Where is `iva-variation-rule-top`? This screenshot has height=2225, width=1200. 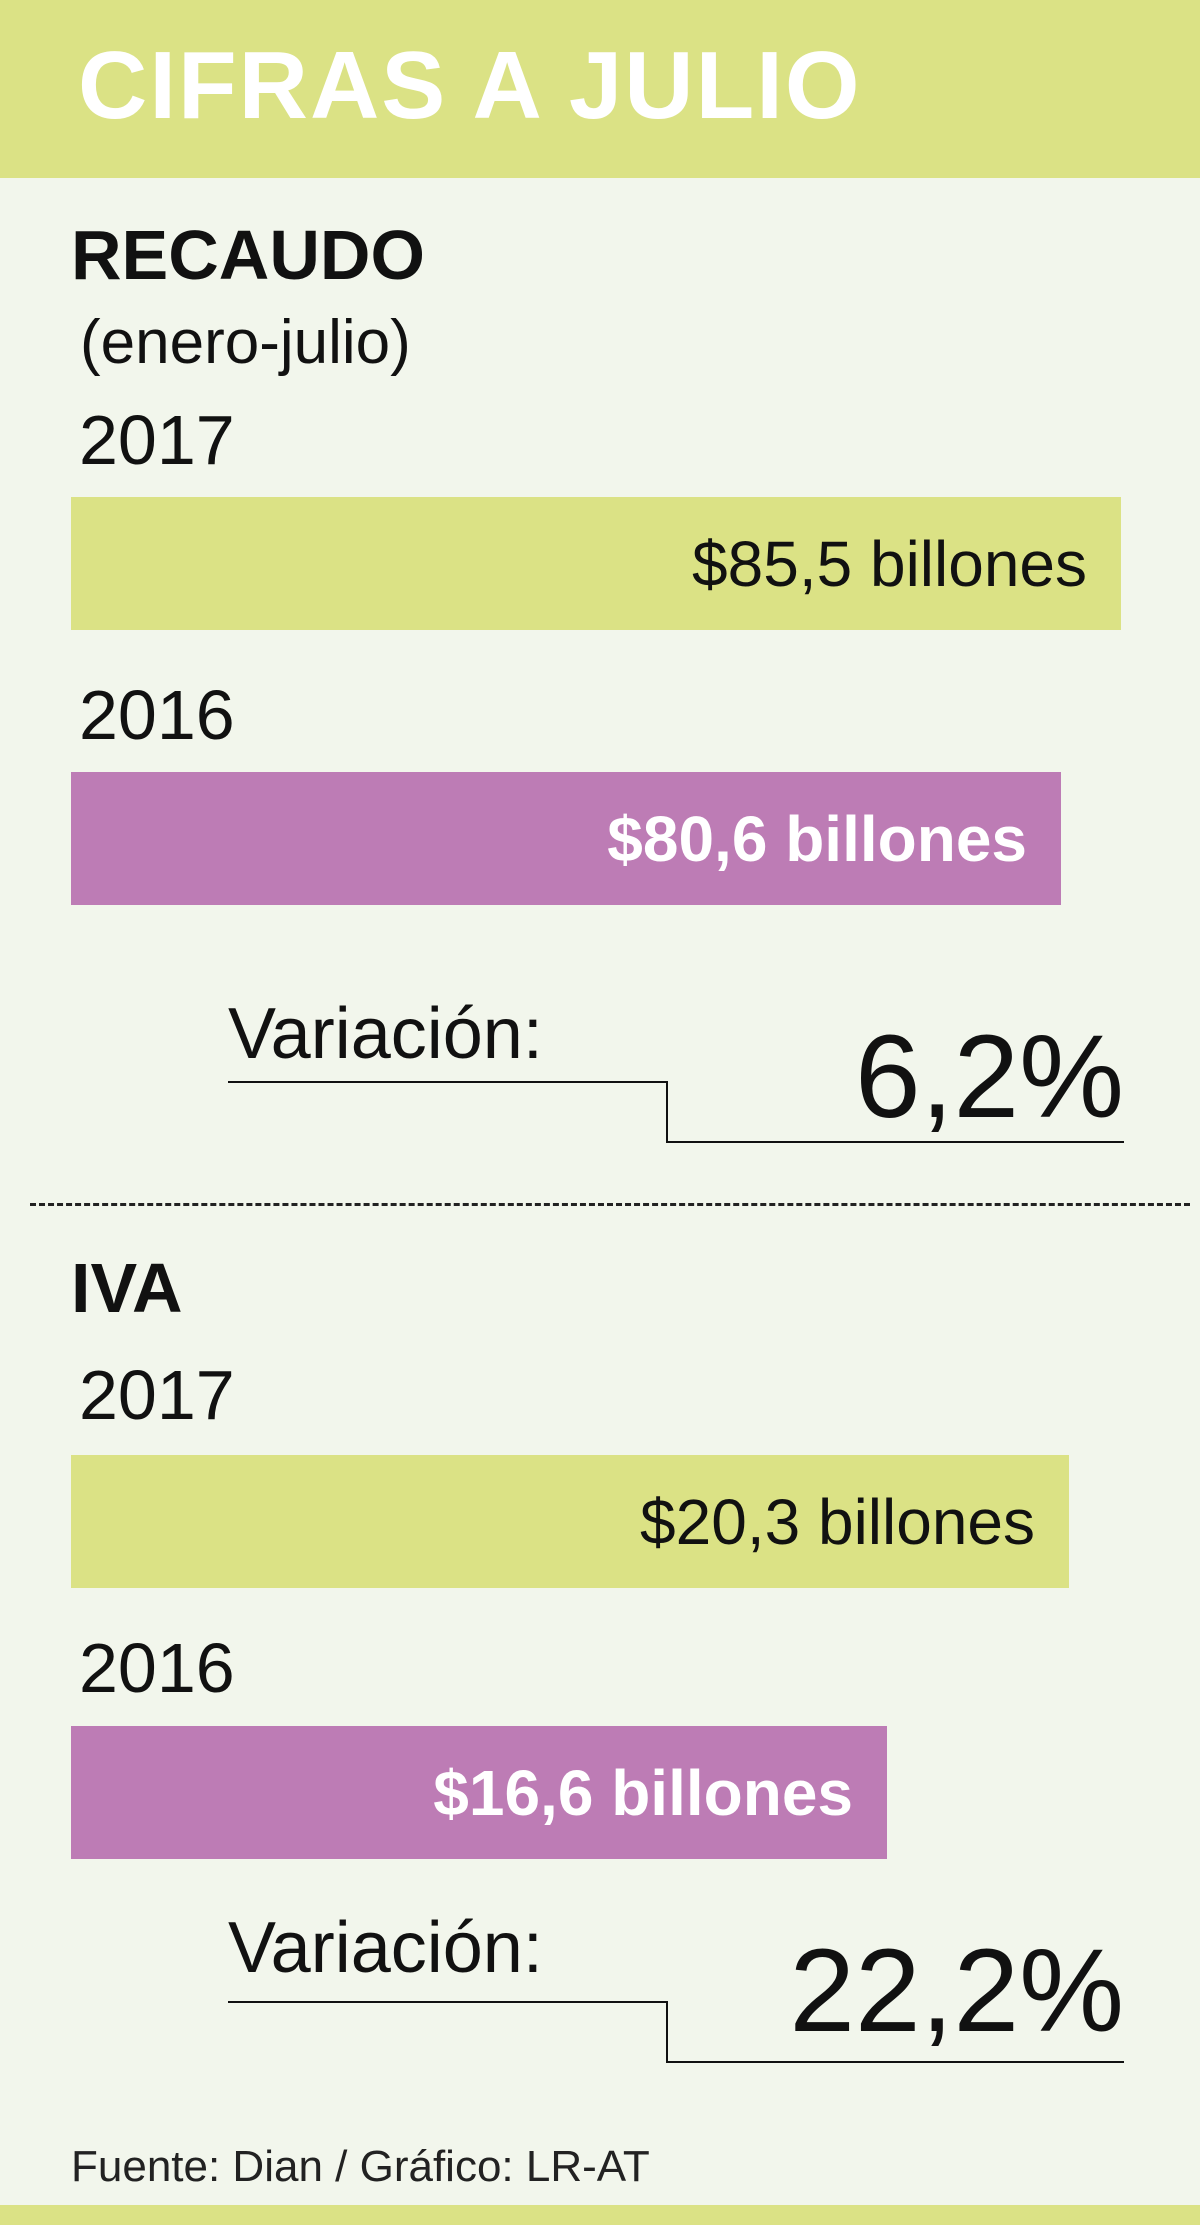 iva-variation-rule-top is located at coordinates (448, 2002).